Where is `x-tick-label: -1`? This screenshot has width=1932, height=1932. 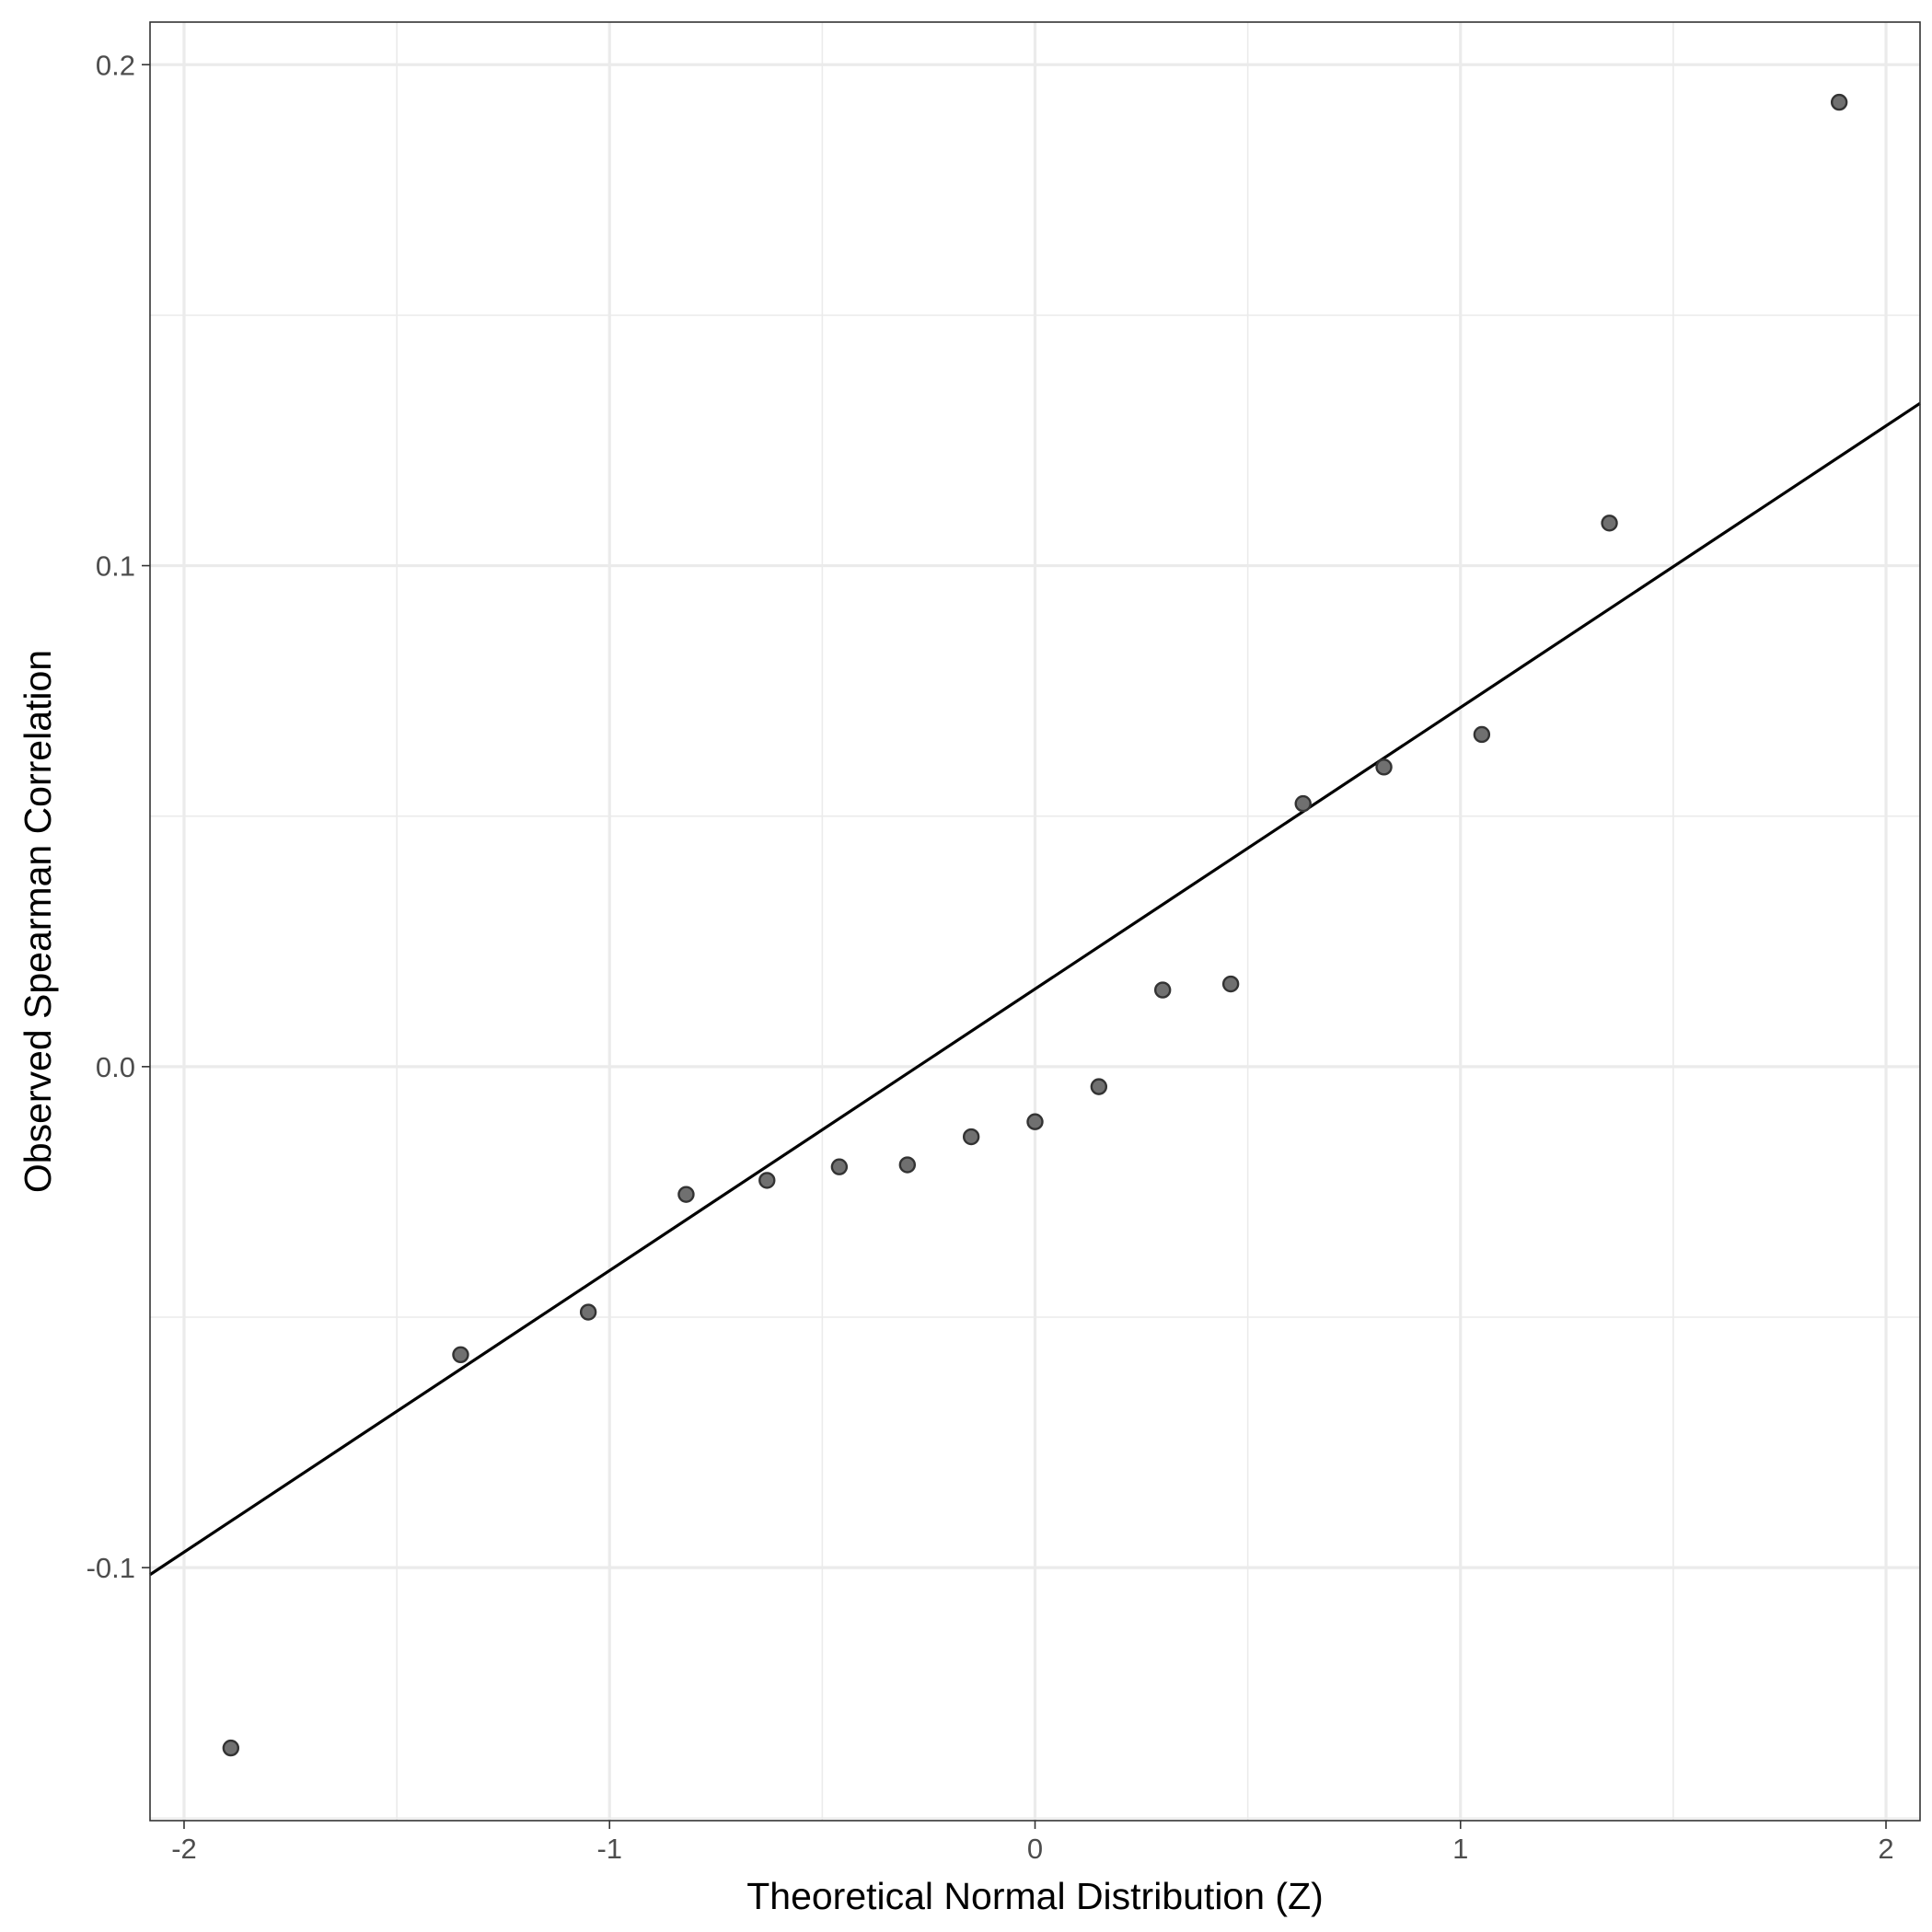
x-tick-label: -1 is located at coordinates (609, 1849).